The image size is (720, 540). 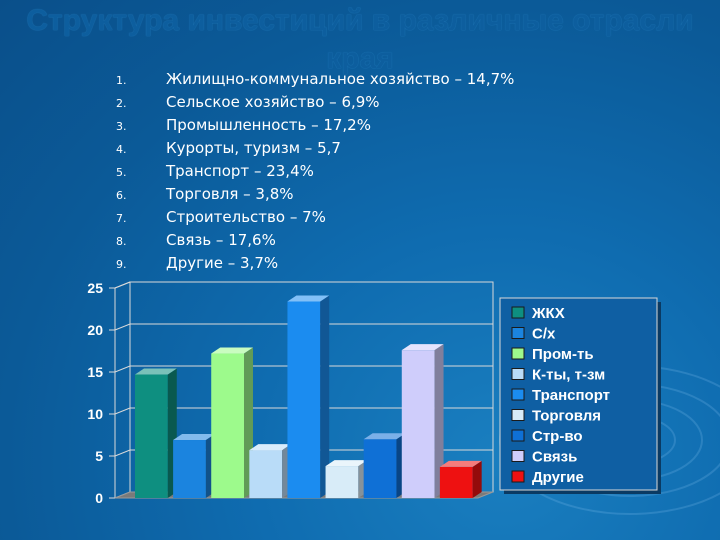 I want to click on legend-label-5: Транспорт, so click(x=571, y=395).